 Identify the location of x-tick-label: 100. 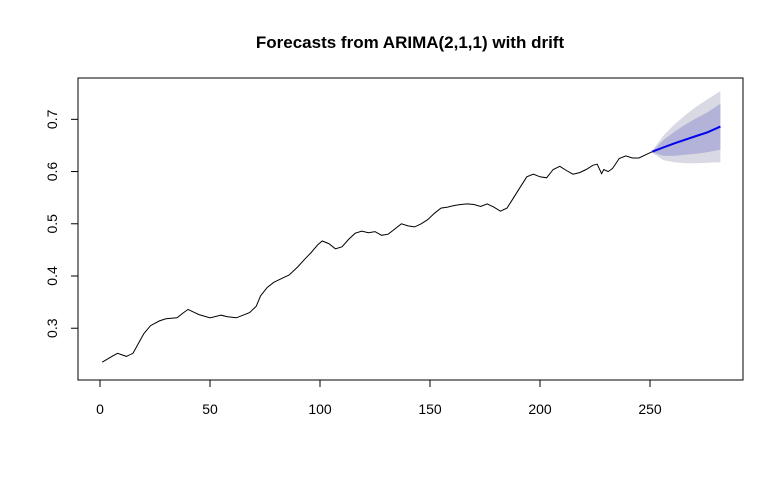
(320, 409).